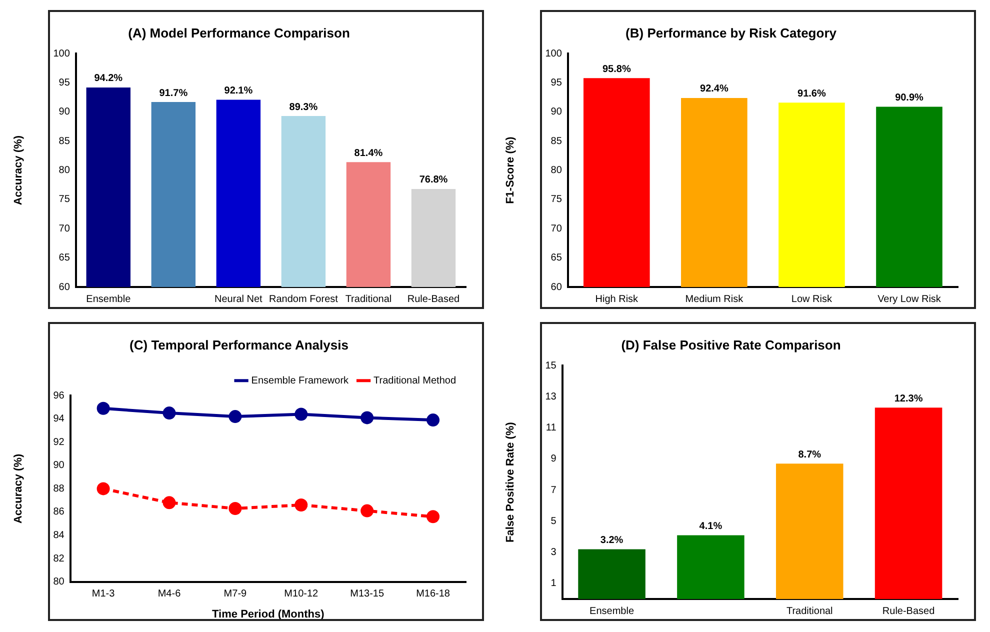 The width and height of the screenshot is (990, 632). I want to click on legend-label: Ensemble Framework, so click(300, 380).